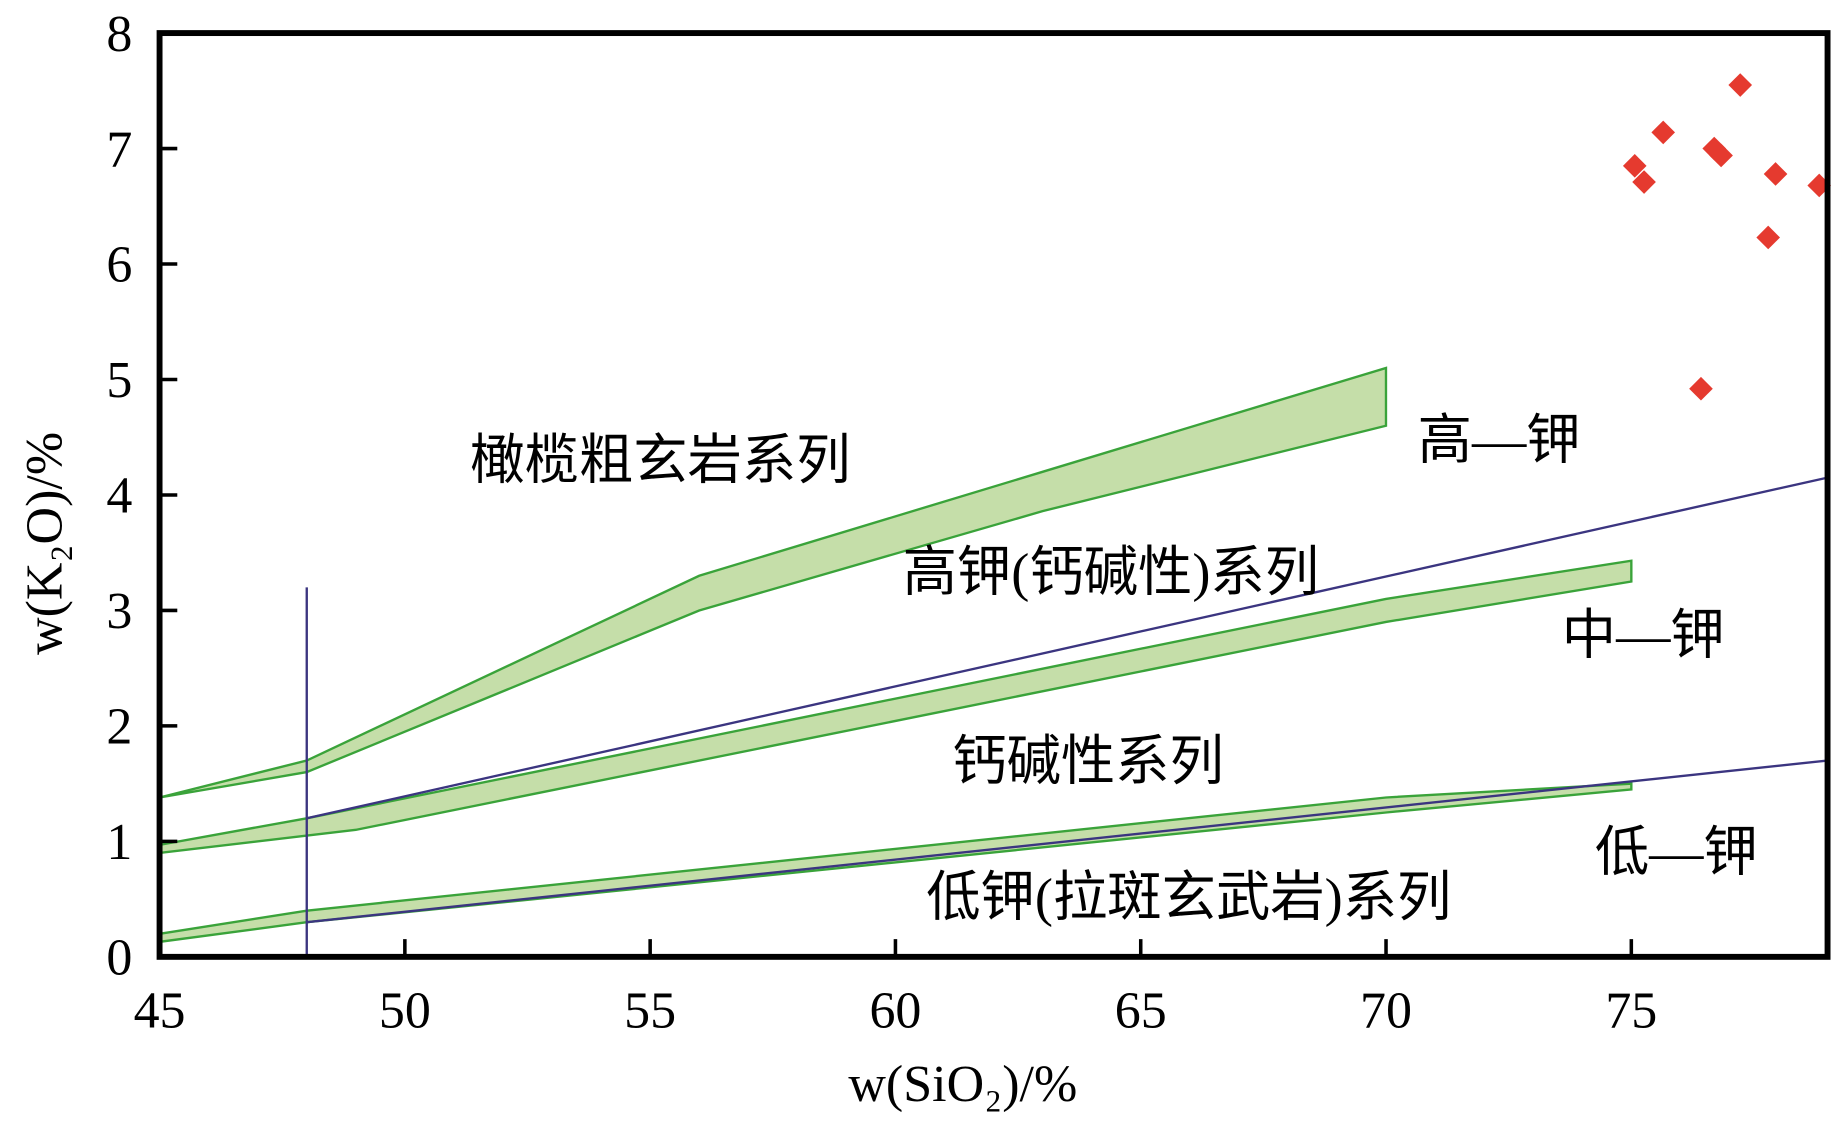  What do you see at coordinates (119, 496) in the screenshot?
I see `y-tick-label: 4` at bounding box center [119, 496].